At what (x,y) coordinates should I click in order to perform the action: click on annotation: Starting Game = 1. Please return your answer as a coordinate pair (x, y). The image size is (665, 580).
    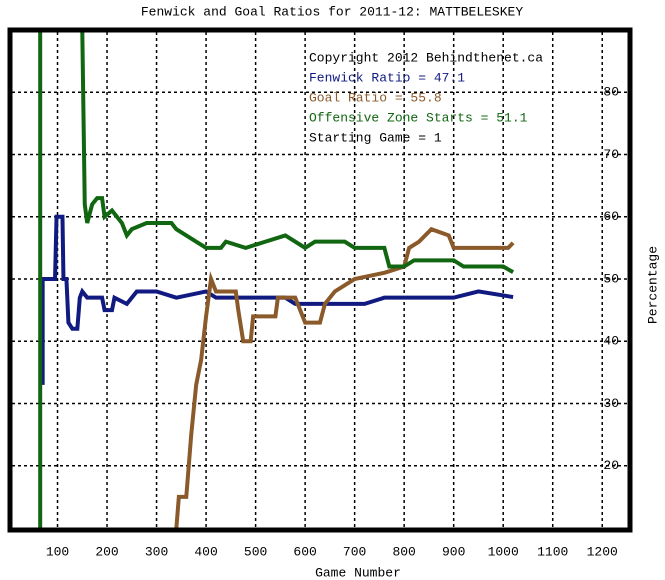
    Looking at the image, I should click on (375, 137).